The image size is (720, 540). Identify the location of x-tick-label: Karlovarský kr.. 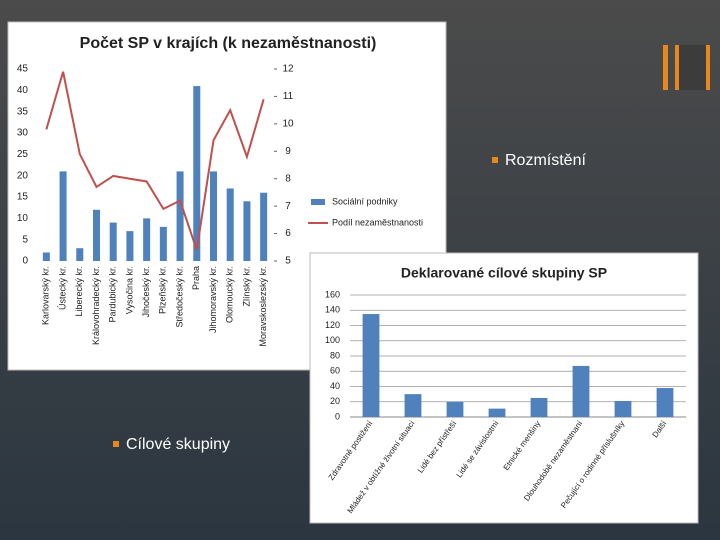
(46, 295).